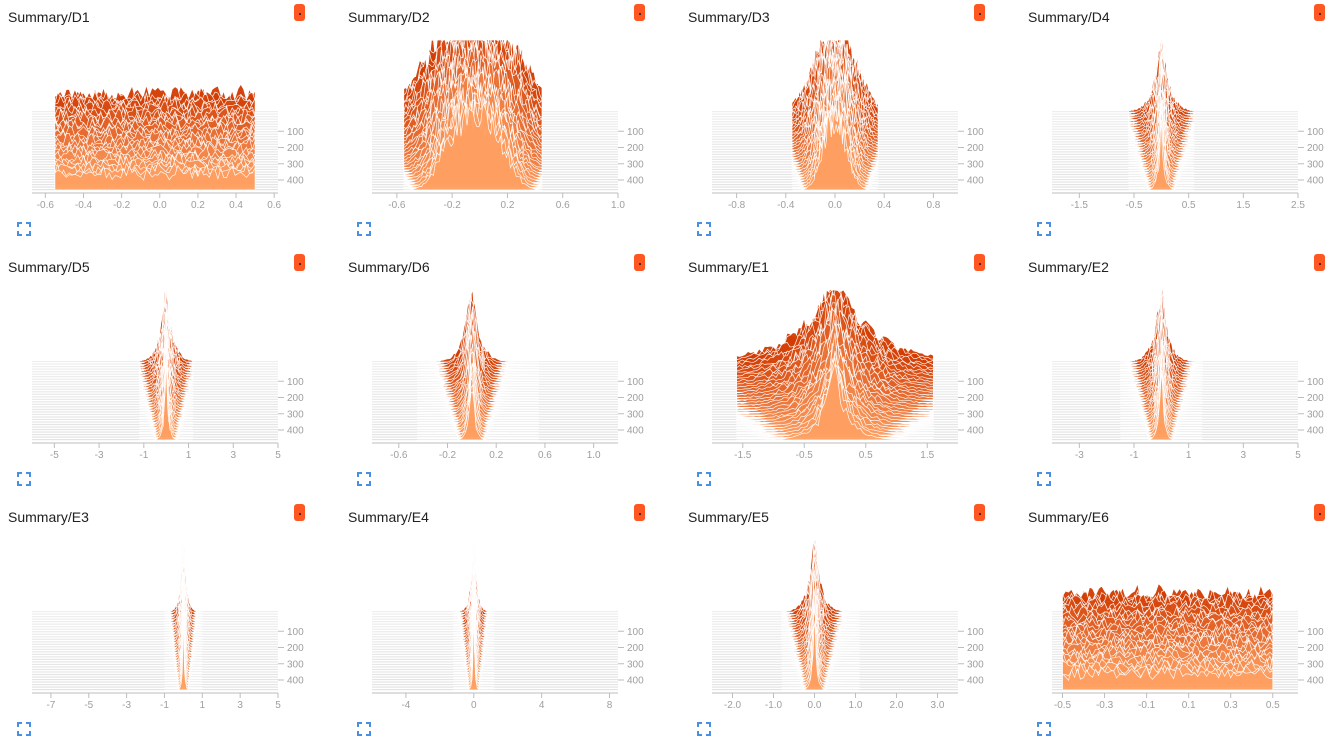 This screenshot has height=750, width=1336. I want to click on chart-title: Summary/E6, so click(1068, 517).